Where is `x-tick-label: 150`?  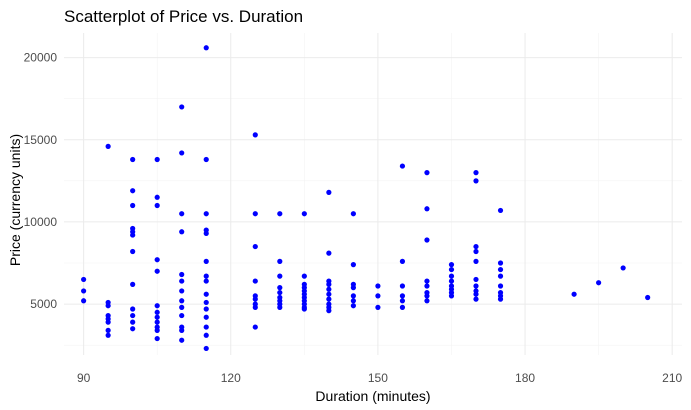
x-tick-label: 150 is located at coordinates (378, 378).